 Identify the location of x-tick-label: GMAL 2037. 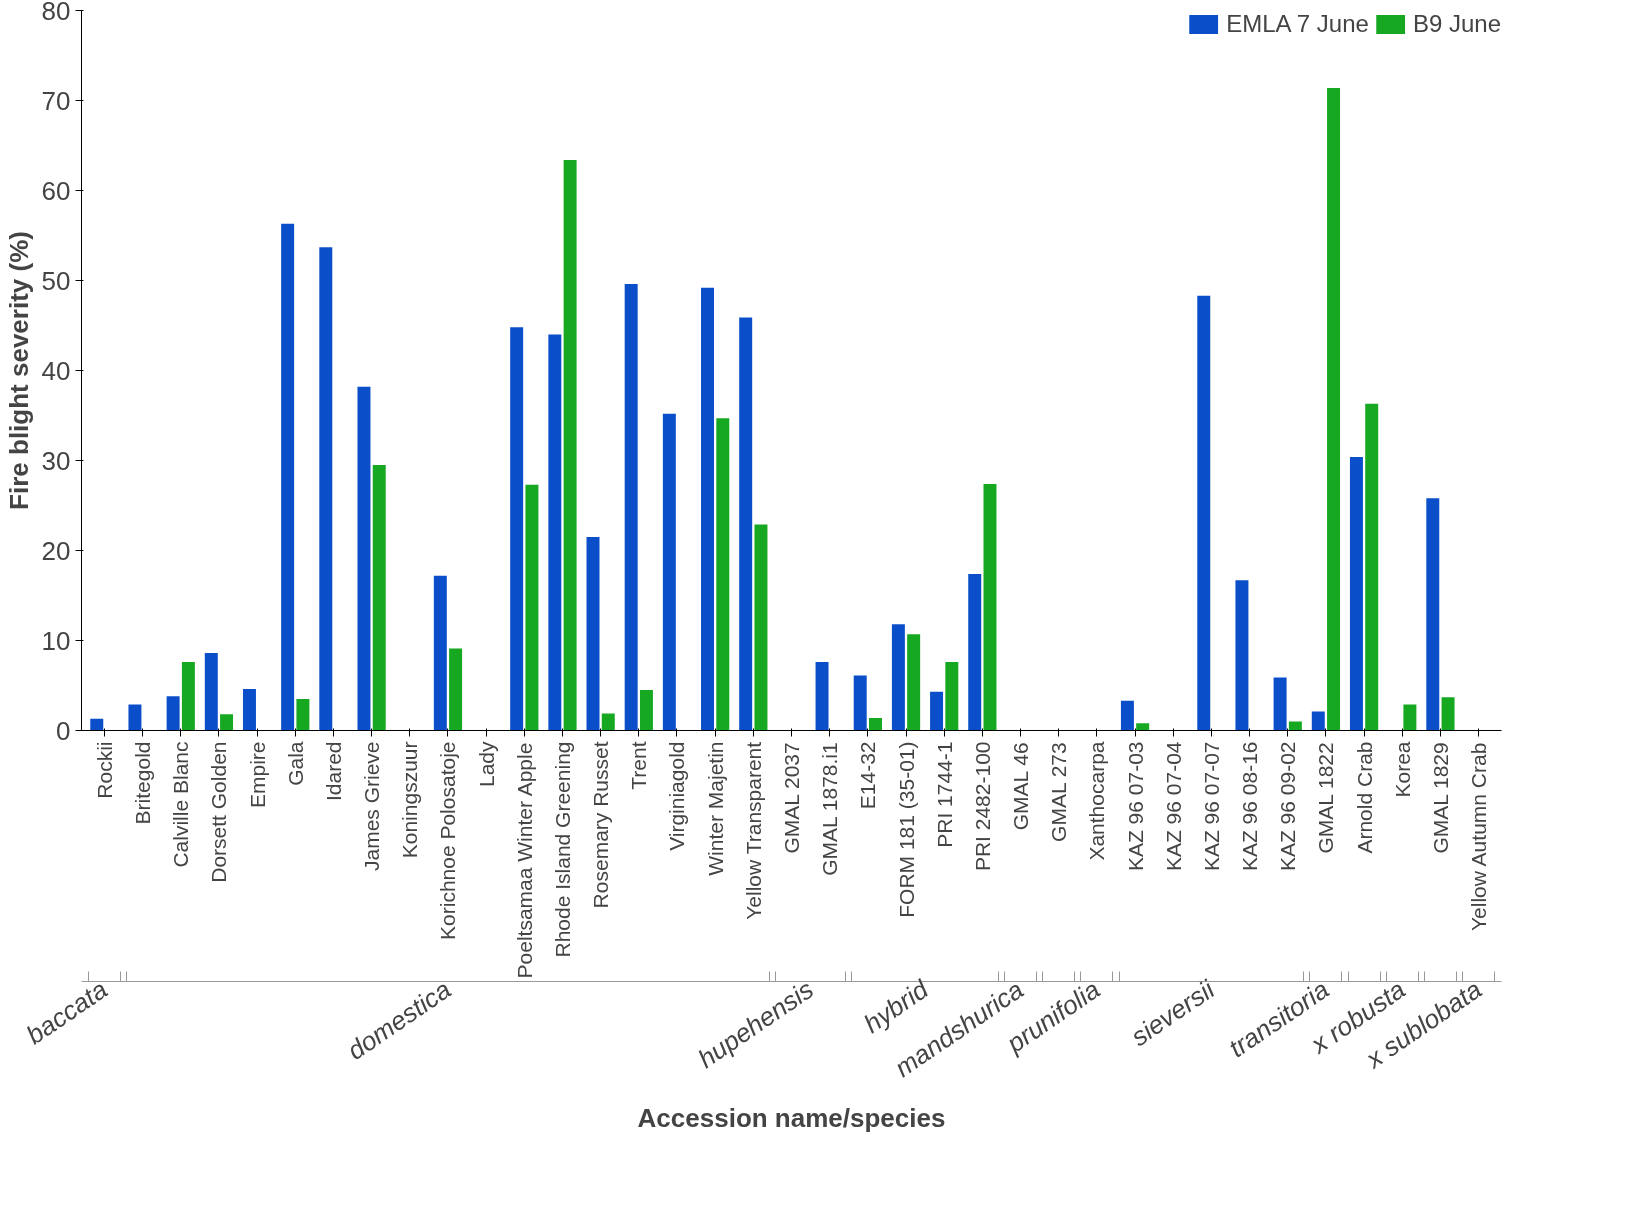
(791, 798).